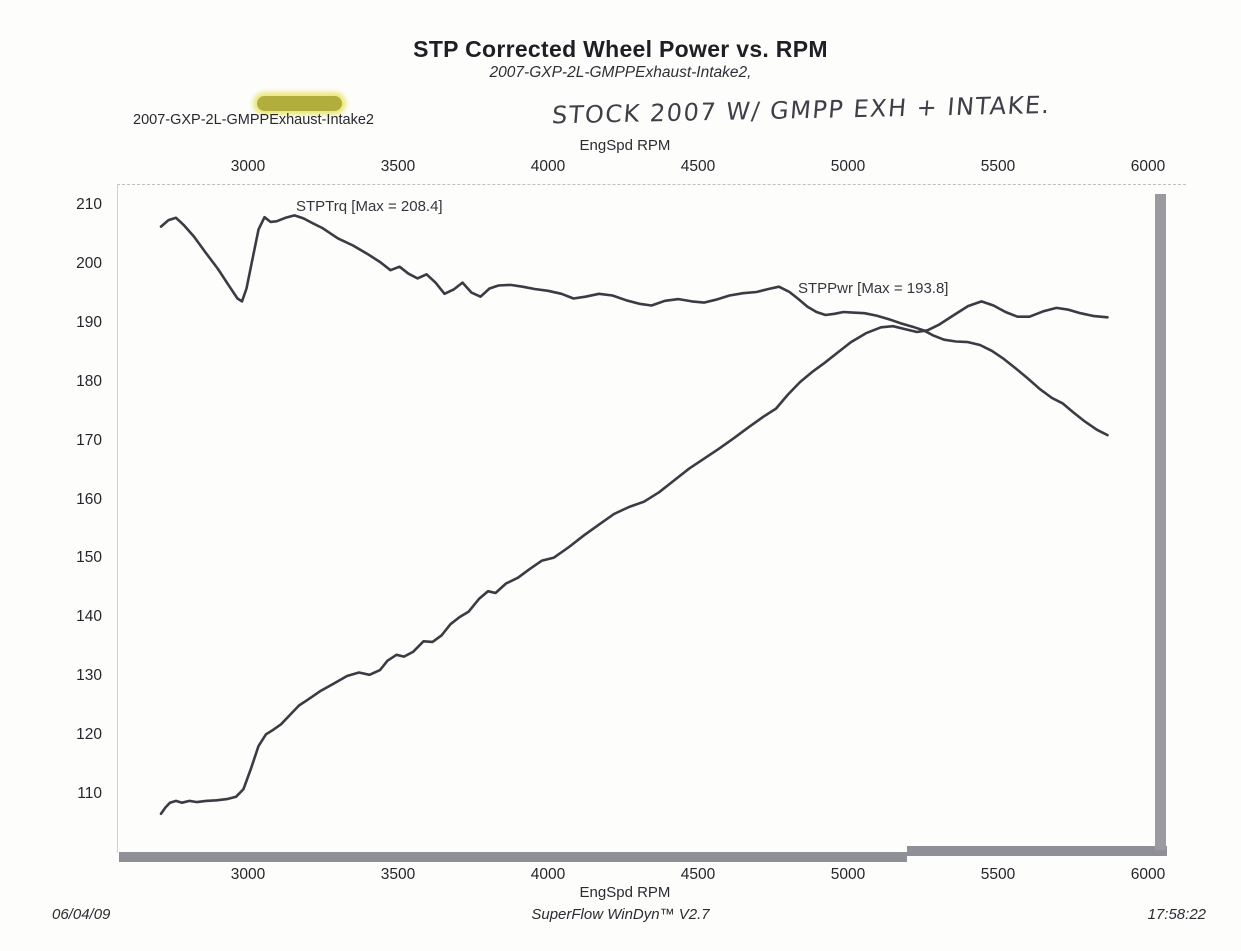  What do you see at coordinates (651, 184) in the screenshot?
I see `plot-frame-top` at bounding box center [651, 184].